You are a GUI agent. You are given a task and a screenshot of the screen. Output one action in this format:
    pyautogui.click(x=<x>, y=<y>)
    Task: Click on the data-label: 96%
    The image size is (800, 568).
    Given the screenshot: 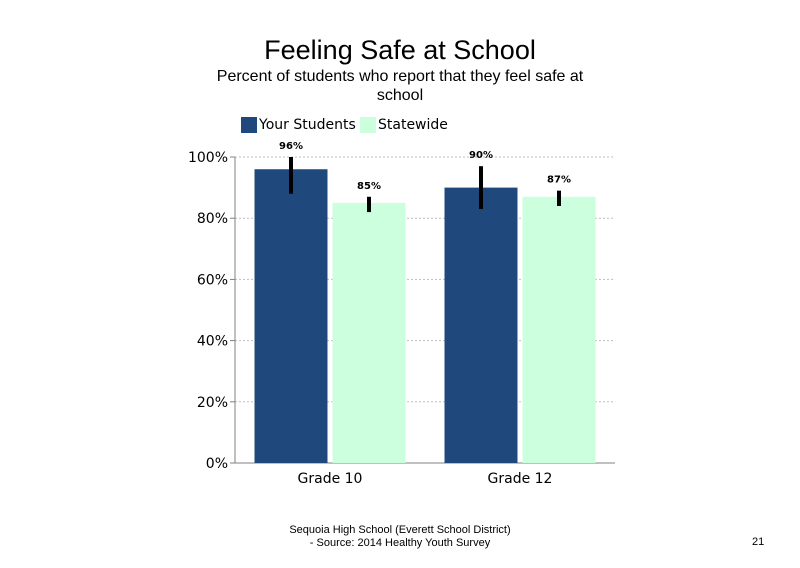 What is the action you would take?
    pyautogui.click(x=291, y=146)
    